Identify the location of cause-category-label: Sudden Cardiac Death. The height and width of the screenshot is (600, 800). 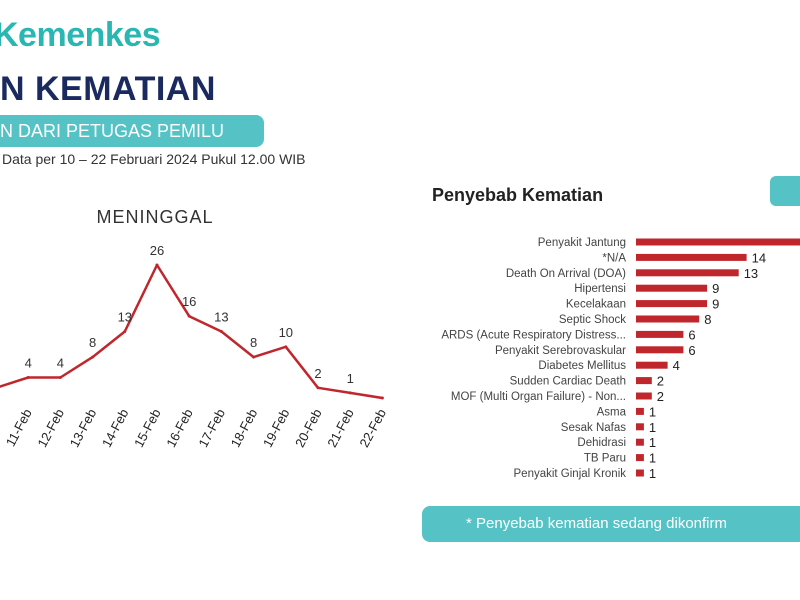
(568, 382).